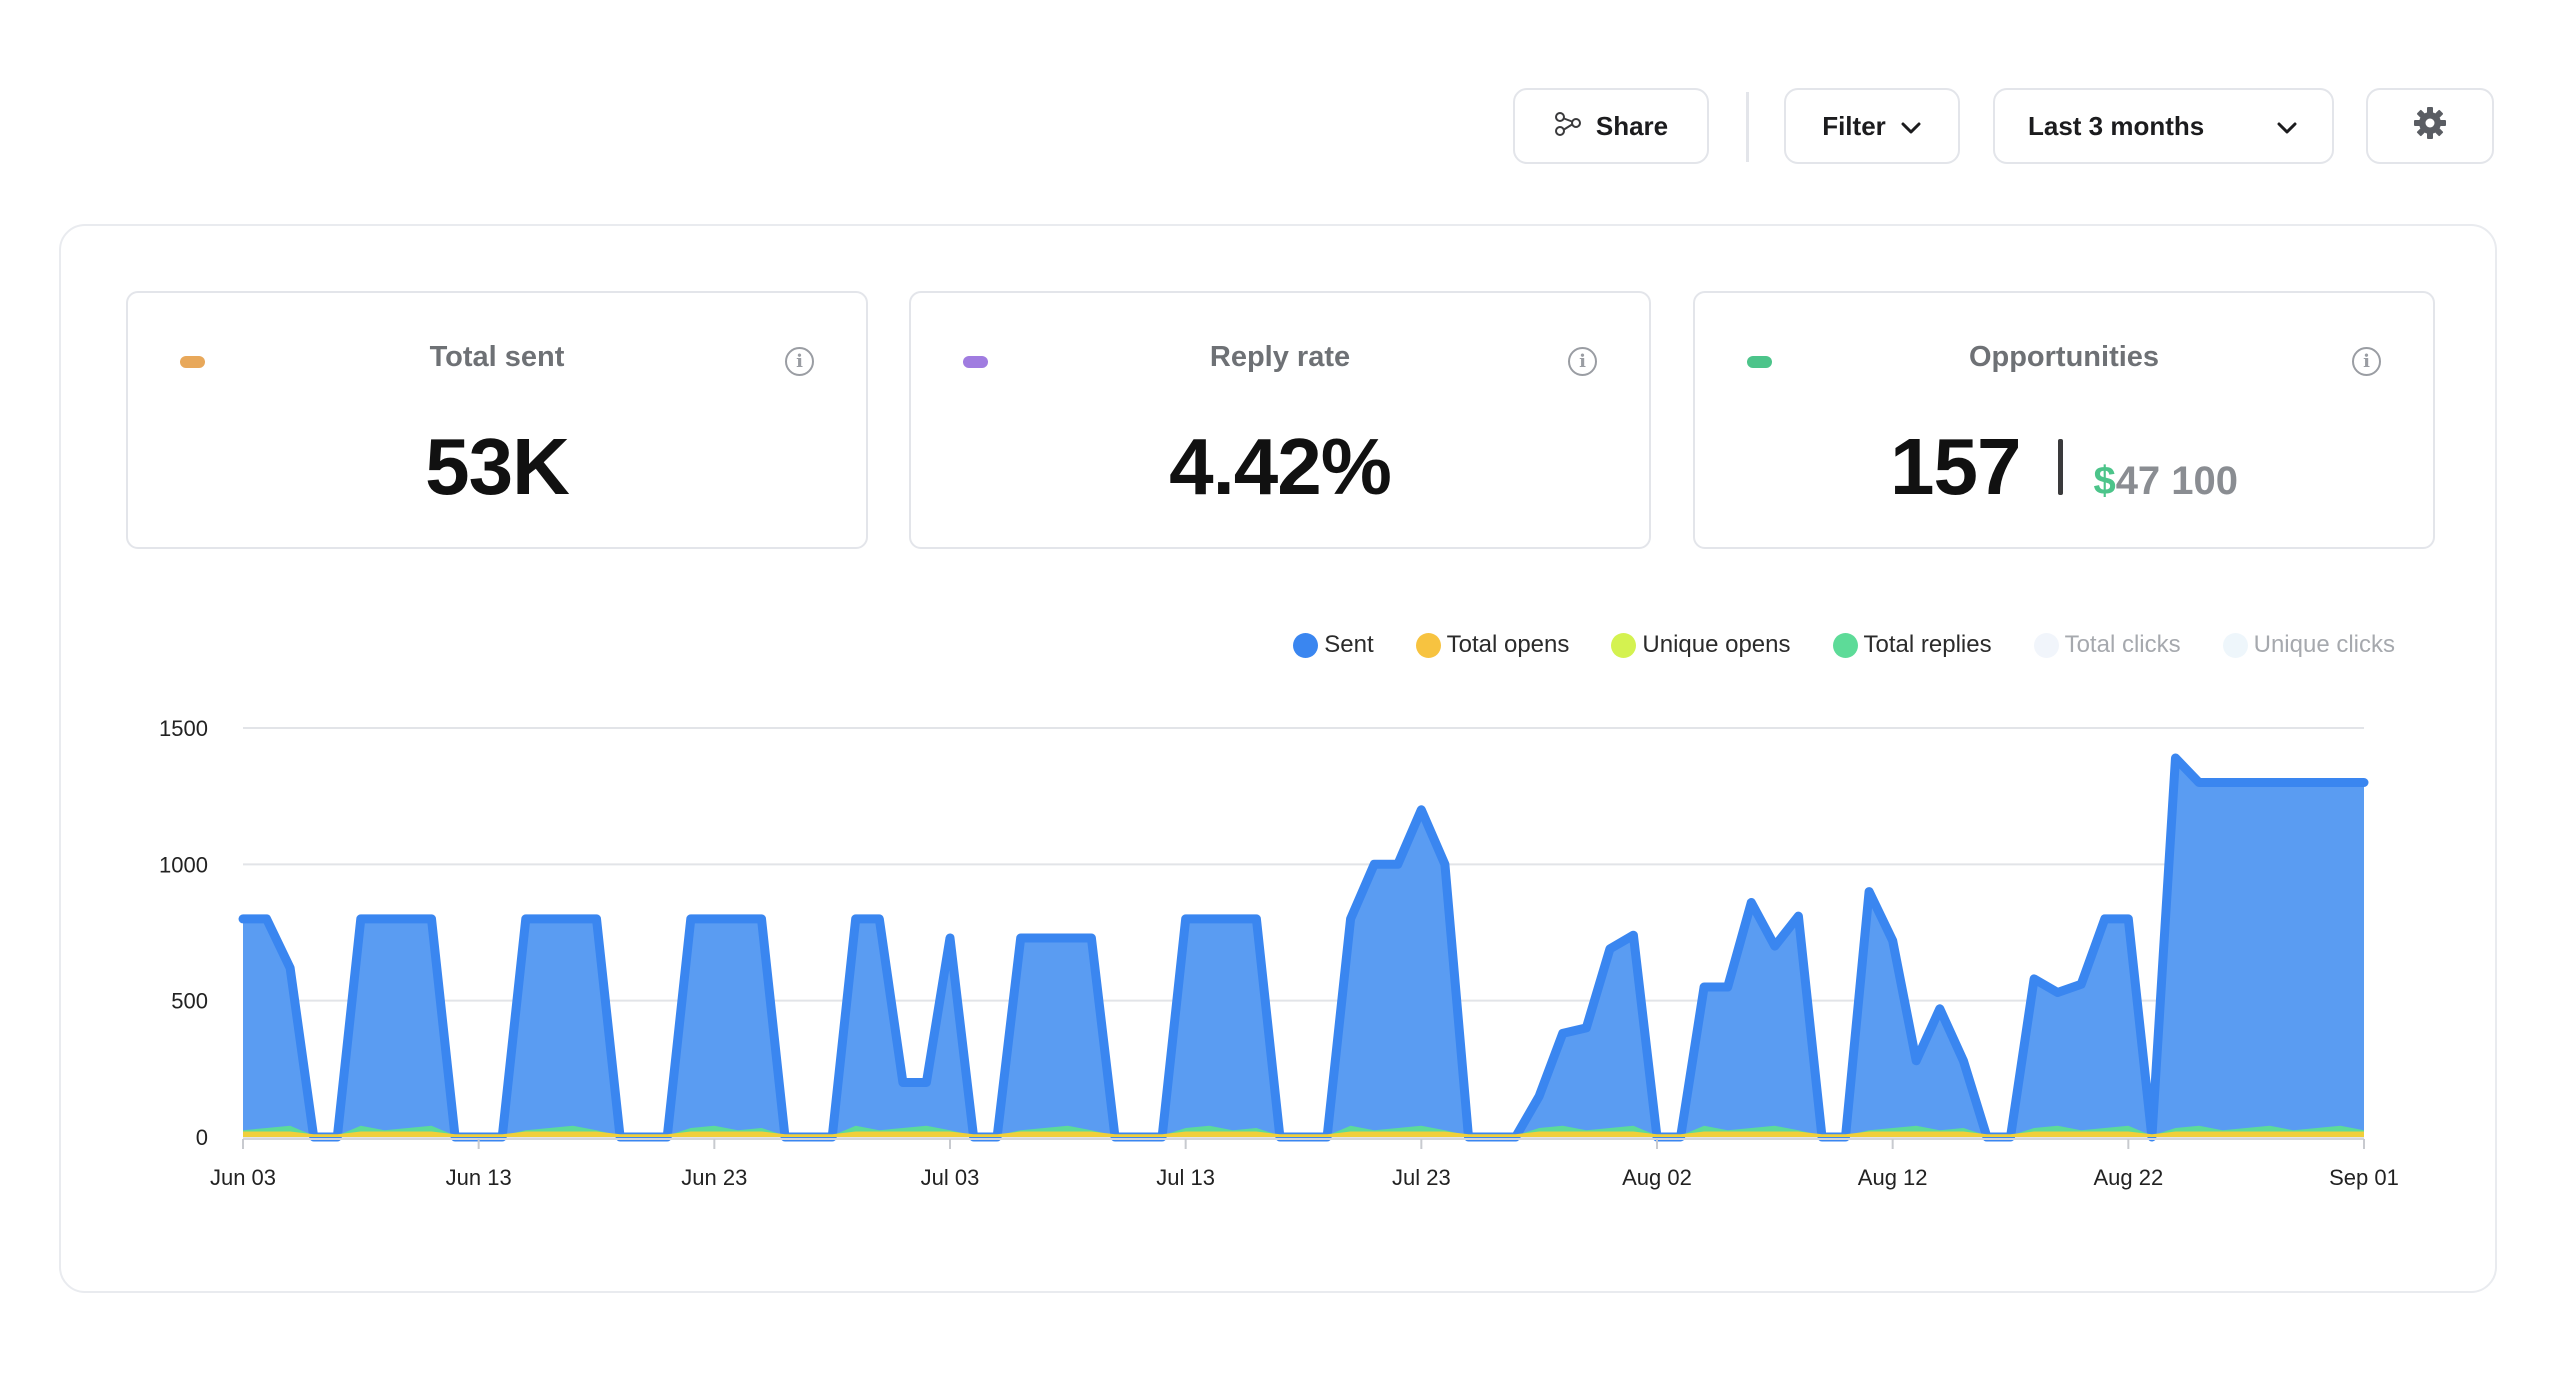 This screenshot has width=2568, height=1376. What do you see at coordinates (2122, 644) in the screenshot?
I see `legend-label: Total clicks` at bounding box center [2122, 644].